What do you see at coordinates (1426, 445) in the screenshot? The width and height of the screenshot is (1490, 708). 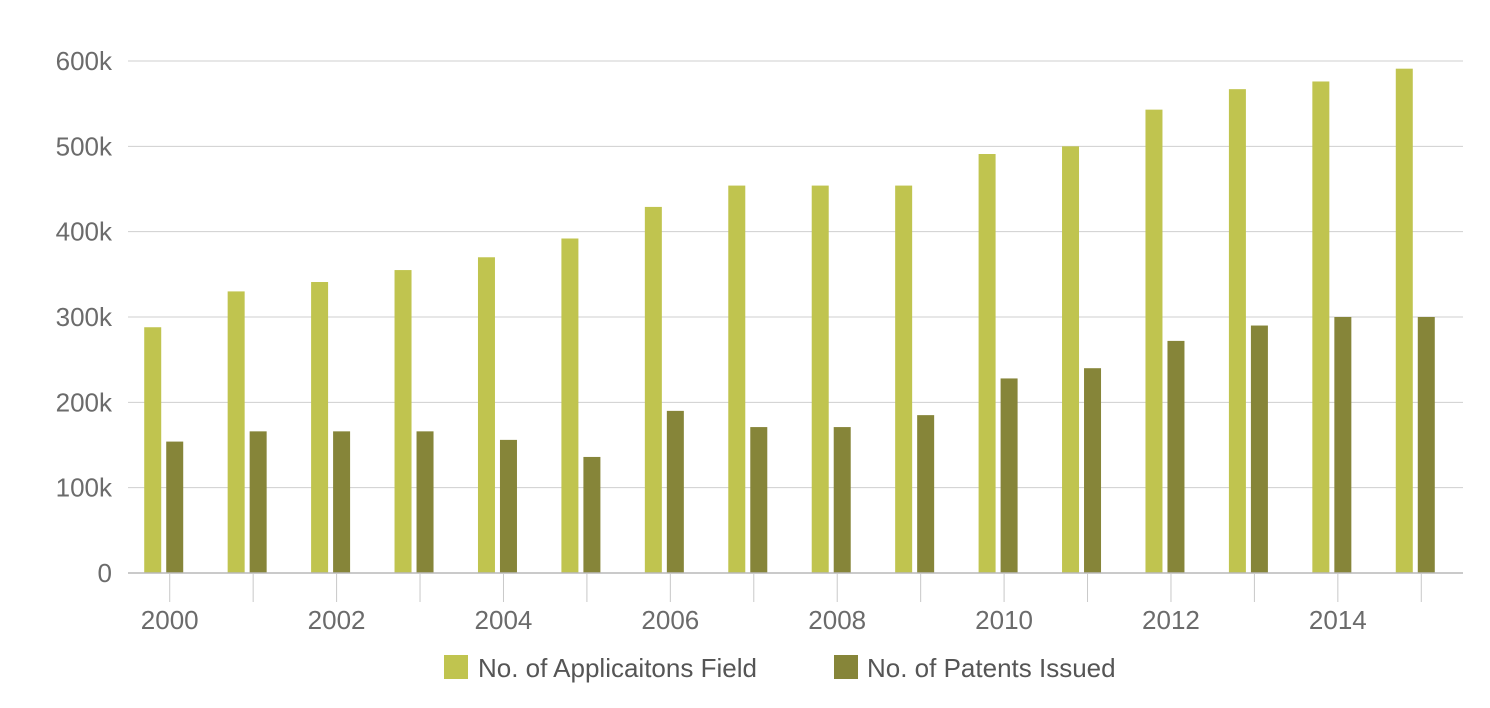 I see `bar-patents-2015` at bounding box center [1426, 445].